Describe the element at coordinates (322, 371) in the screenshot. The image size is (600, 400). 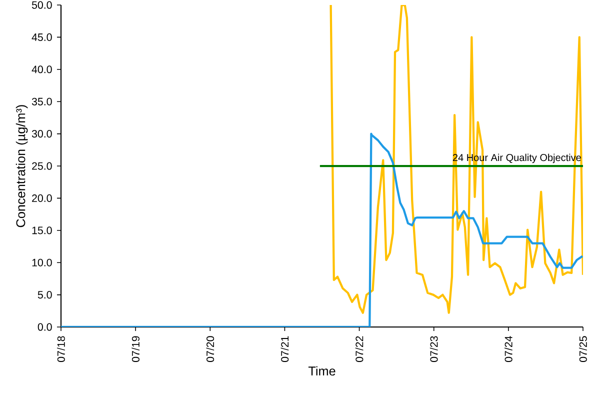
I see `x-axis-title: Time` at that location.